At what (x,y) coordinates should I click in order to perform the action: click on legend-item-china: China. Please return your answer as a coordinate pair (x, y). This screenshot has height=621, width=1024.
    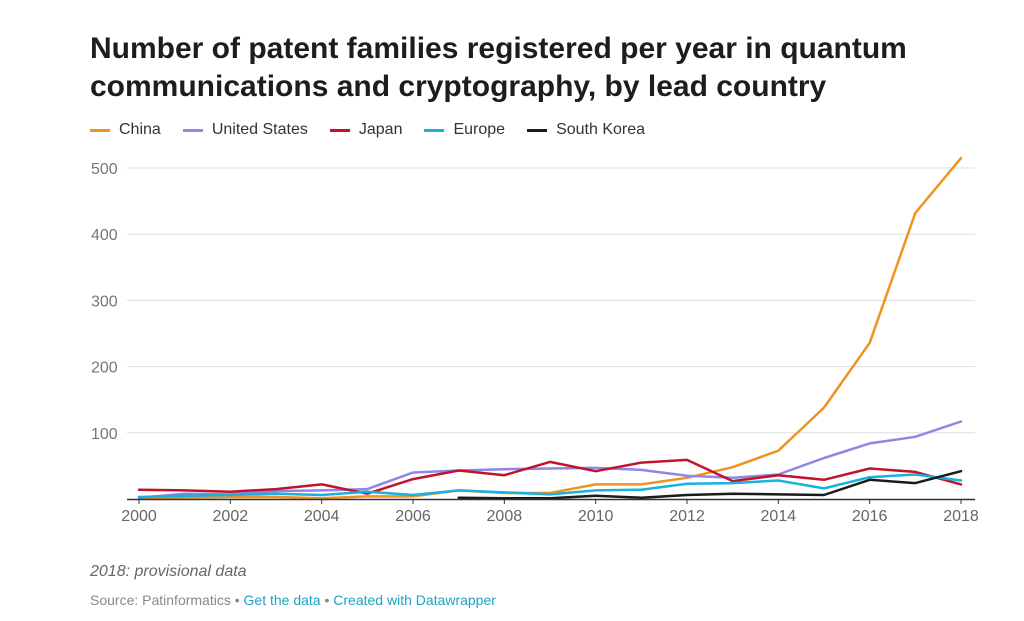
    Looking at the image, I should click on (125, 130).